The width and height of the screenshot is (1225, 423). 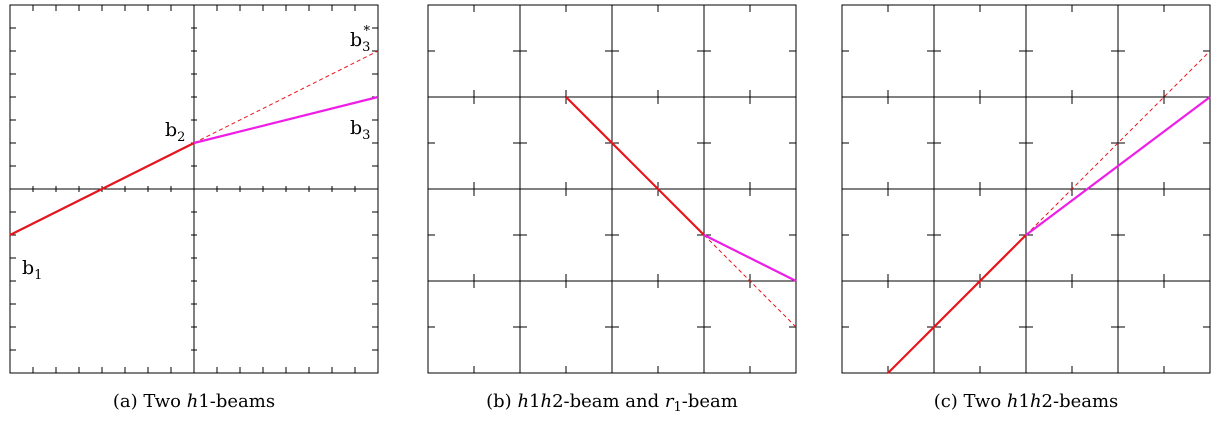 I want to click on beam-h1h2-first, so click(x=957, y=304).